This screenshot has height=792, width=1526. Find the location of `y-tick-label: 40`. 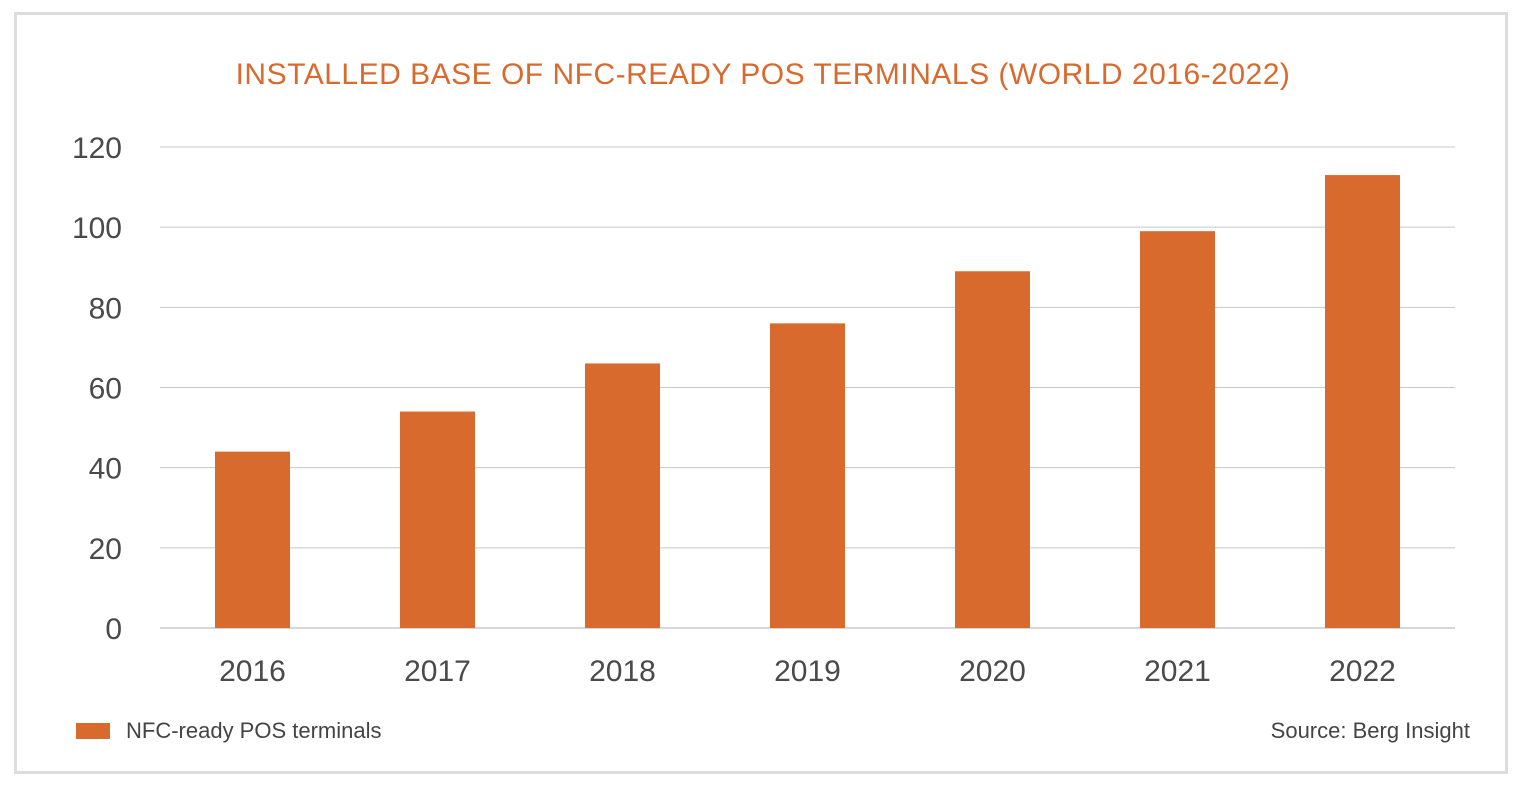

y-tick-label: 40 is located at coordinates (105, 469).